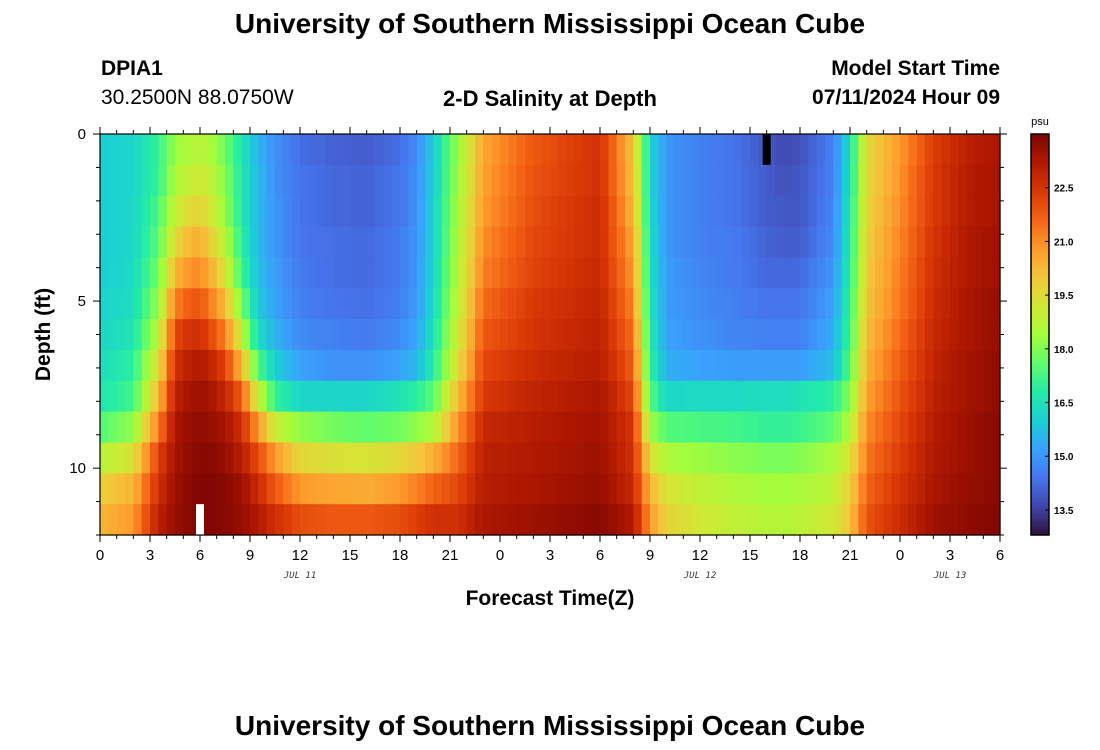 This screenshot has width=1100, height=750. I want to click on model-start-value: 07/11/2024 Hour 09, so click(906, 97).